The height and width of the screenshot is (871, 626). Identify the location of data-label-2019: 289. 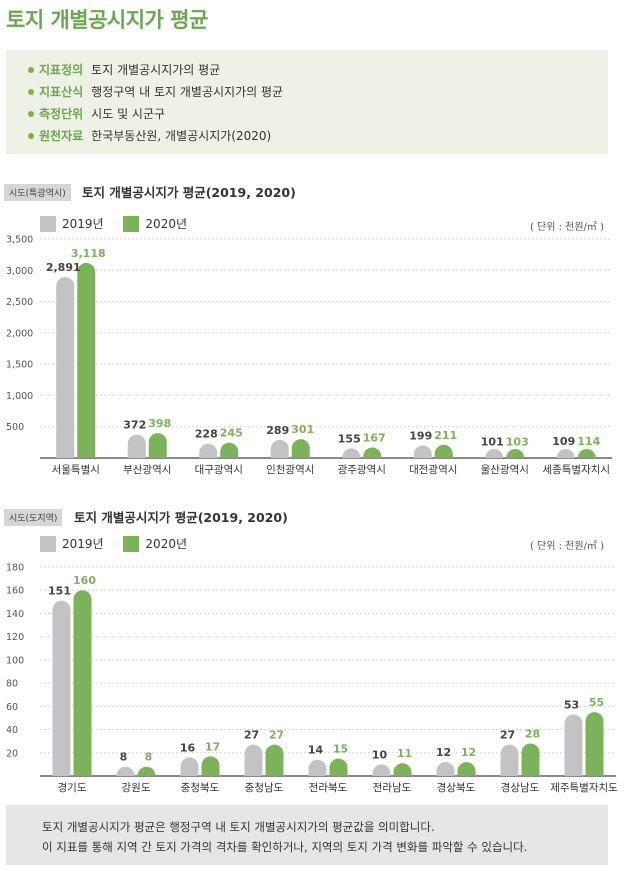
(277, 430).